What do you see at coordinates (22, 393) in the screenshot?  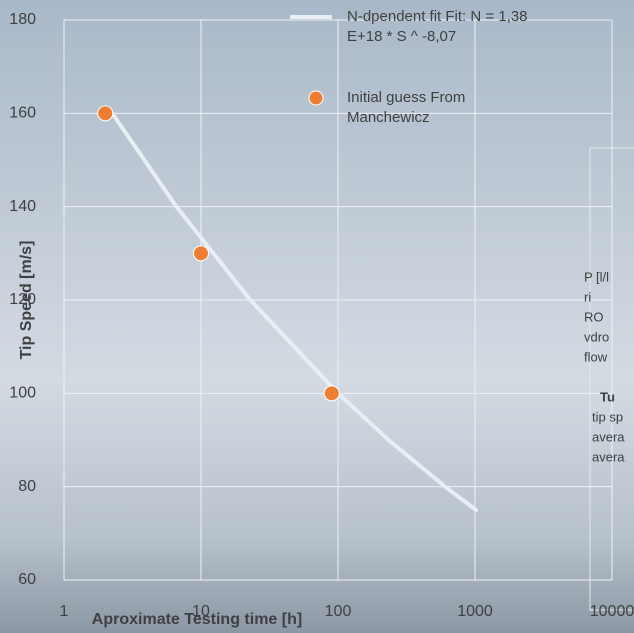 I see `y-tick-label: 100` at bounding box center [22, 393].